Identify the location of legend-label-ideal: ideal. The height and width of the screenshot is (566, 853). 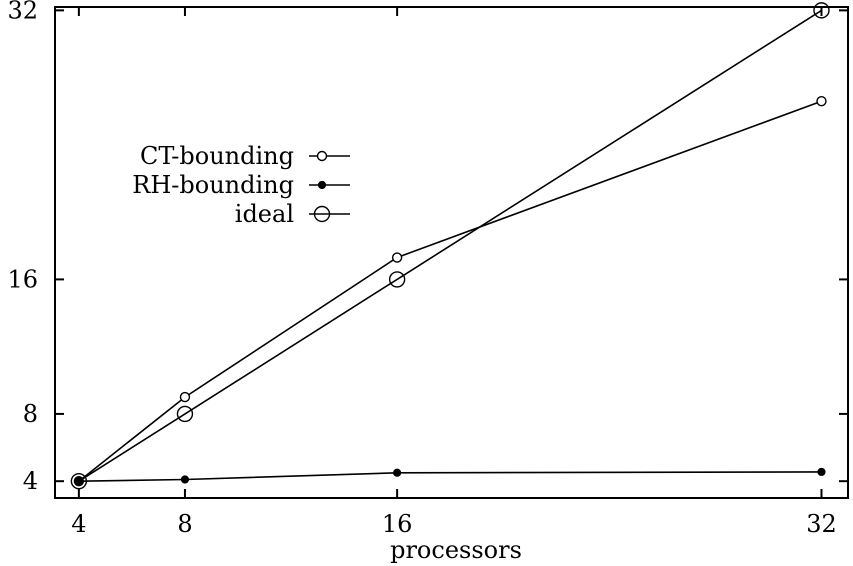
(264, 214).